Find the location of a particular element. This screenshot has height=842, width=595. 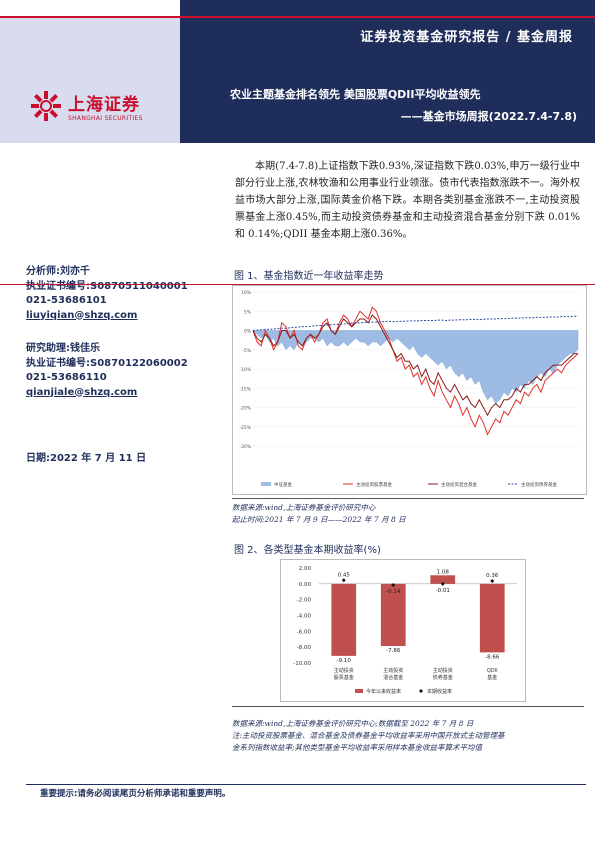

logo-text-en: SHANGHAI SECURITIES is located at coordinates (105, 118).